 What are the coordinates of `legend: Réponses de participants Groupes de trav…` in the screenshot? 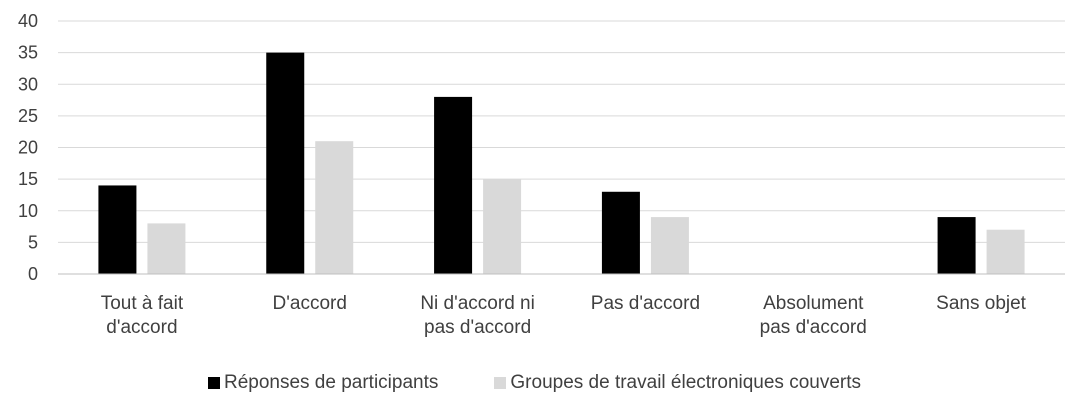 It's located at (534, 383).